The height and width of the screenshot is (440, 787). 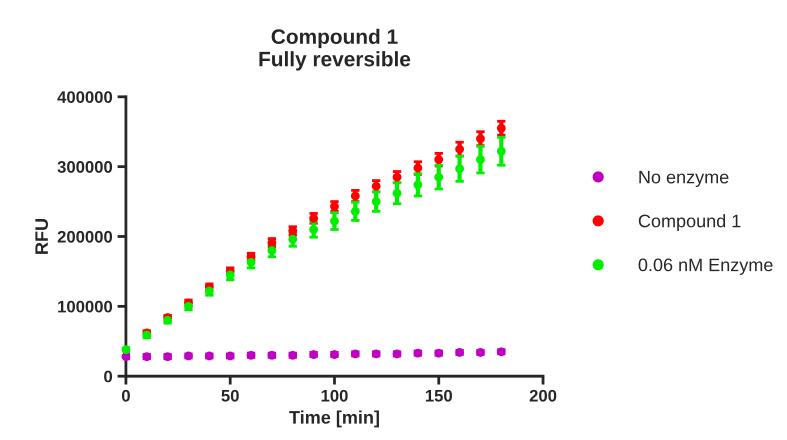 What do you see at coordinates (334, 49) in the screenshot?
I see `chart-title: Compound 1 Fully reversible` at bounding box center [334, 49].